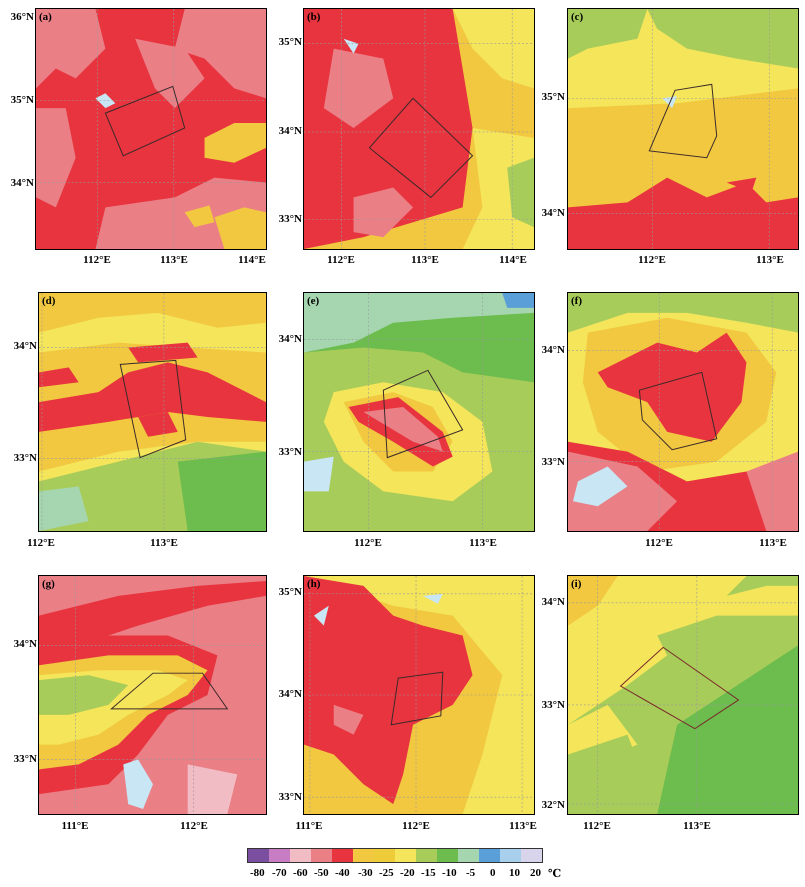 The width and height of the screenshot is (805, 887). I want to click on cloud-top-temperature-map-b, so click(419, 129).